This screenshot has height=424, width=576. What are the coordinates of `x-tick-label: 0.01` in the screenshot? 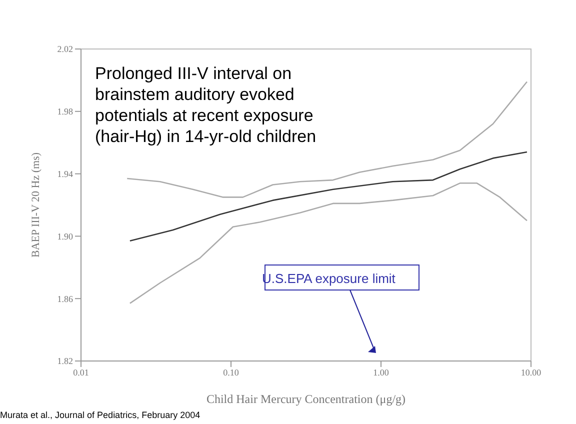 It's located at (81, 372).